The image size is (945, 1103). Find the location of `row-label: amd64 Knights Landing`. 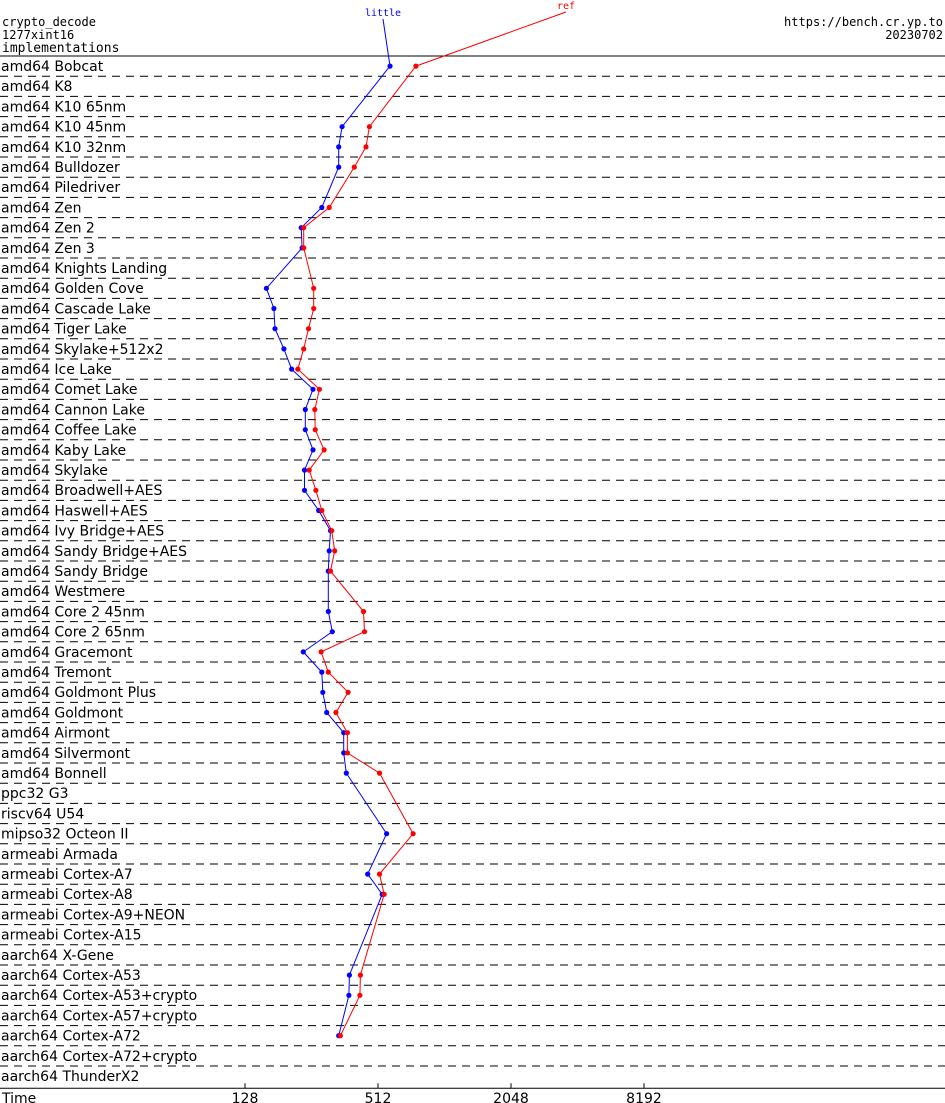

row-label: amd64 Knights Landing is located at coordinates (84, 269).